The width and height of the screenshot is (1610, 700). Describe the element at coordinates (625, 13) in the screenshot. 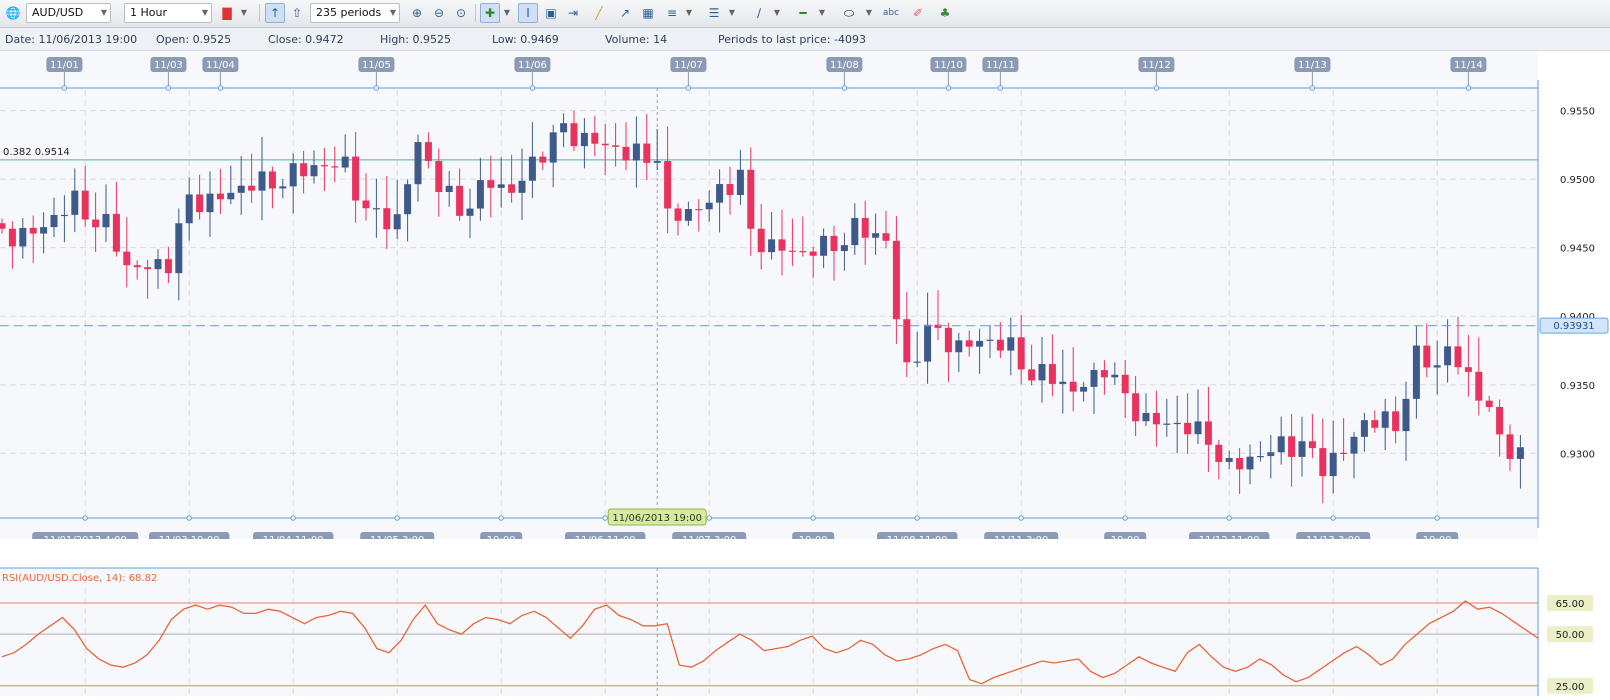

I see `trade-icon: ↗` at that location.